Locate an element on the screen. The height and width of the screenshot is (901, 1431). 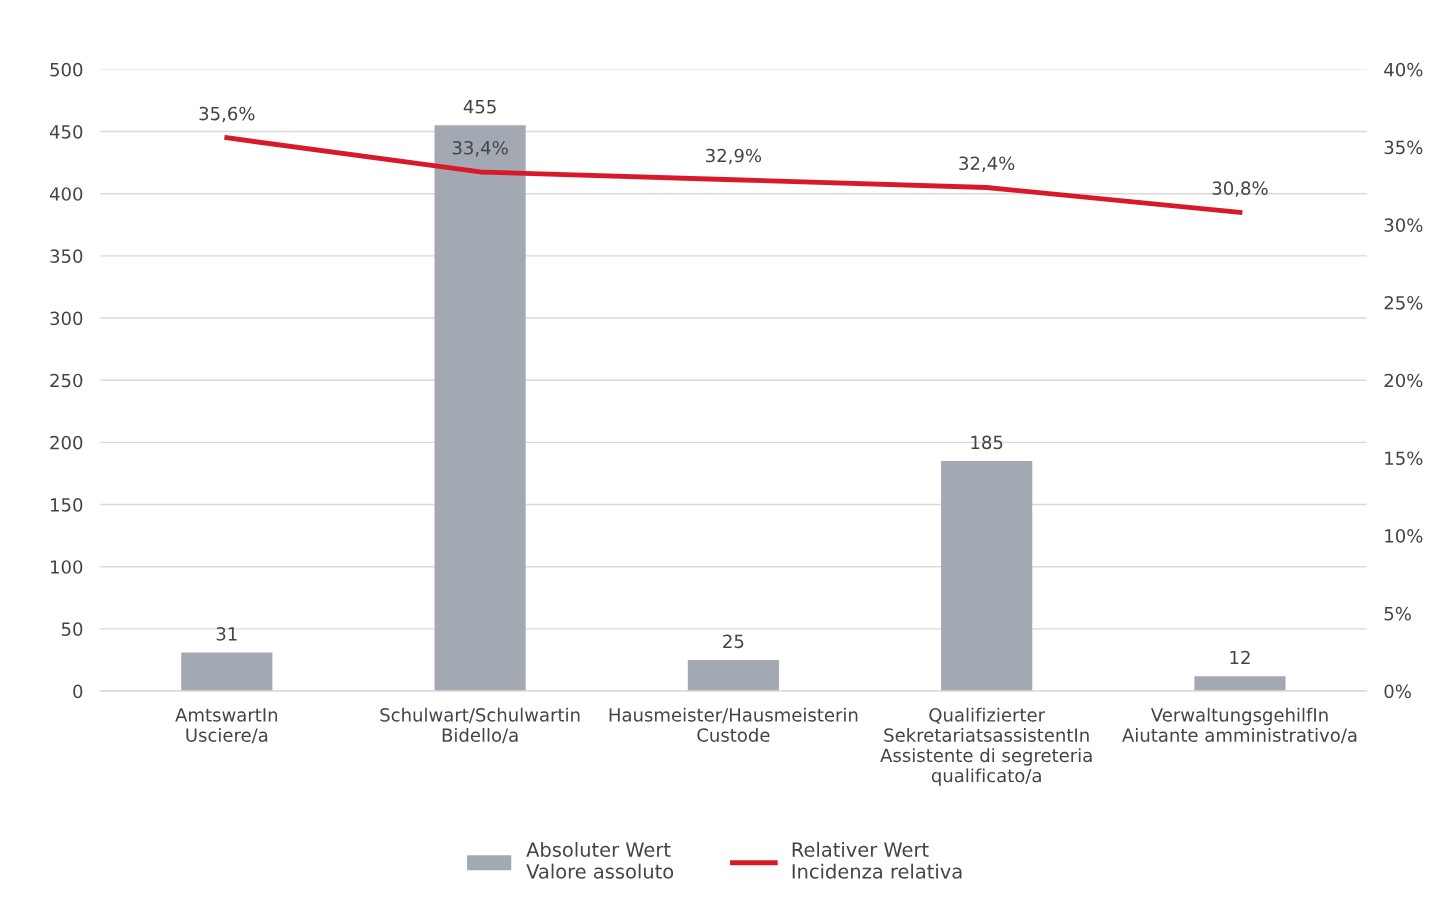
y2-tick-label: 25% is located at coordinates (1403, 302).